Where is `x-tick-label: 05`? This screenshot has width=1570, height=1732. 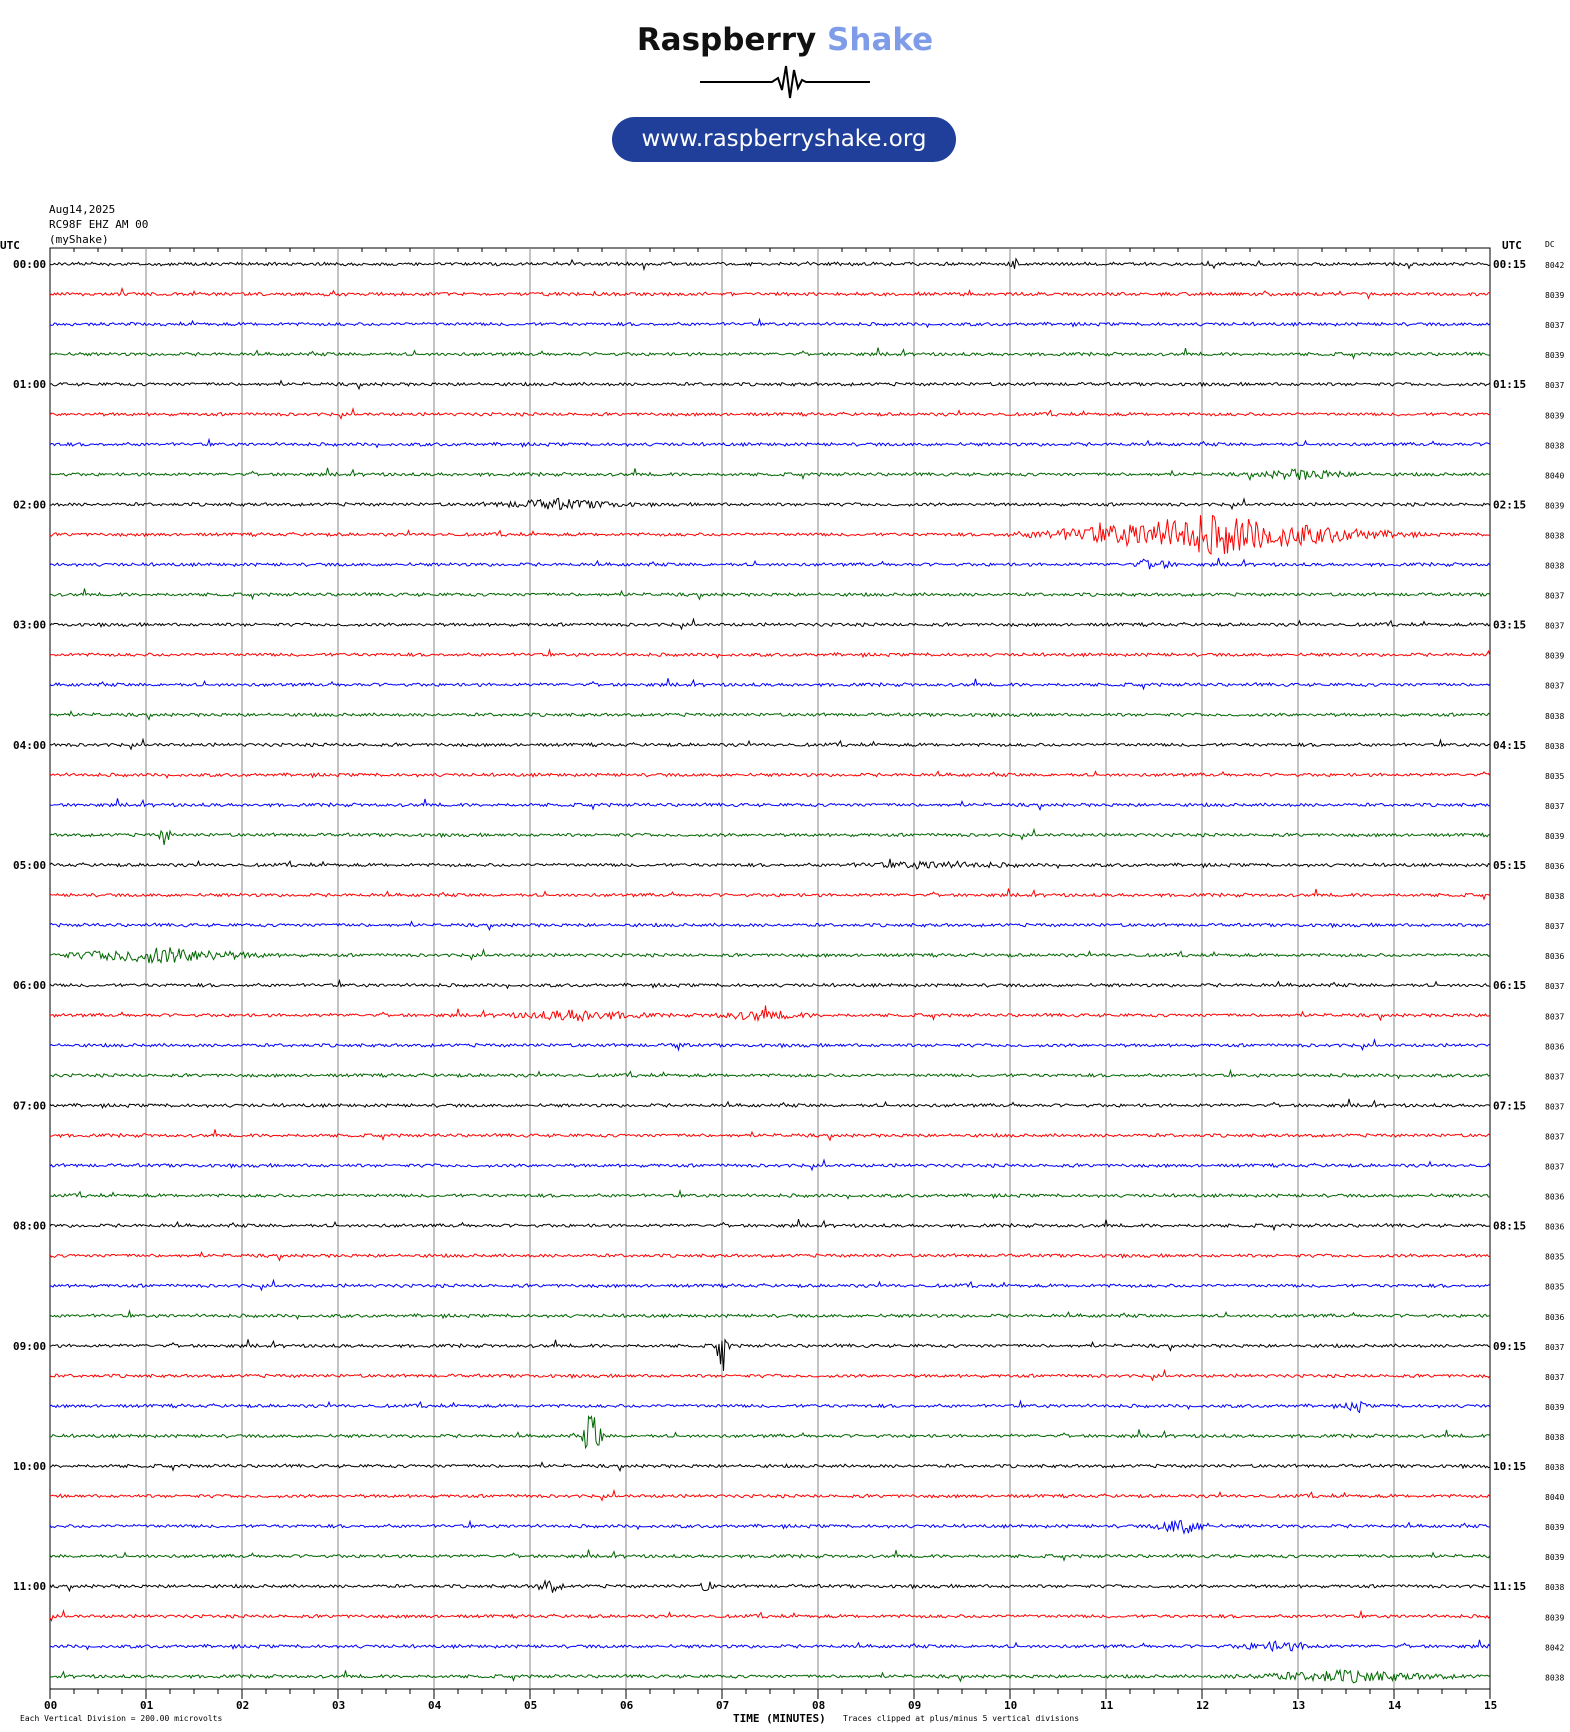
x-tick-label: 05 is located at coordinates (530, 1705).